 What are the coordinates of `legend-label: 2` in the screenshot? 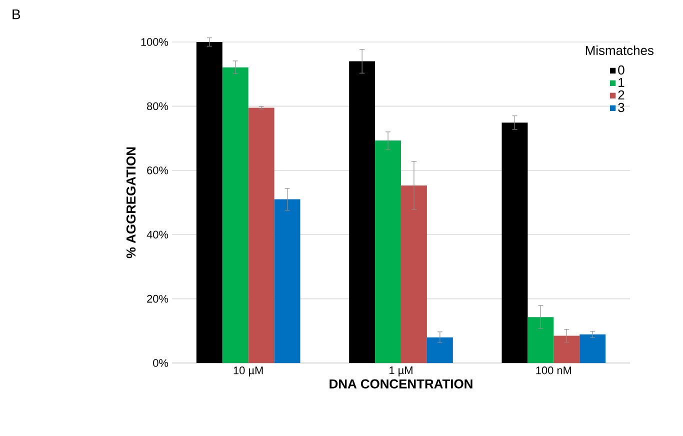 It's located at (621, 95).